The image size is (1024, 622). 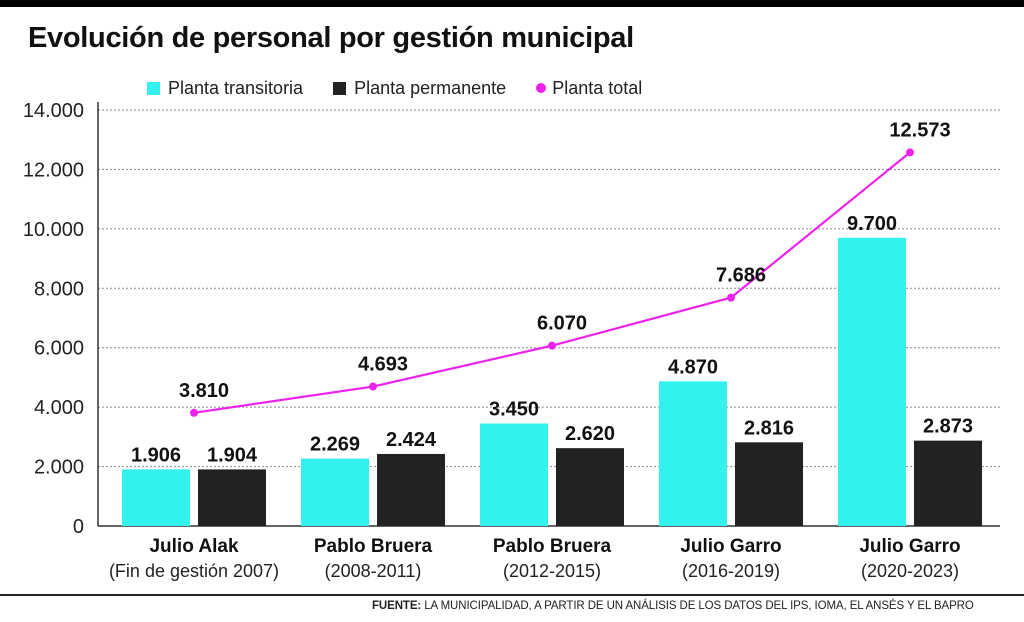 I want to click on x-category-period: (2016-2019), so click(x=731, y=571).